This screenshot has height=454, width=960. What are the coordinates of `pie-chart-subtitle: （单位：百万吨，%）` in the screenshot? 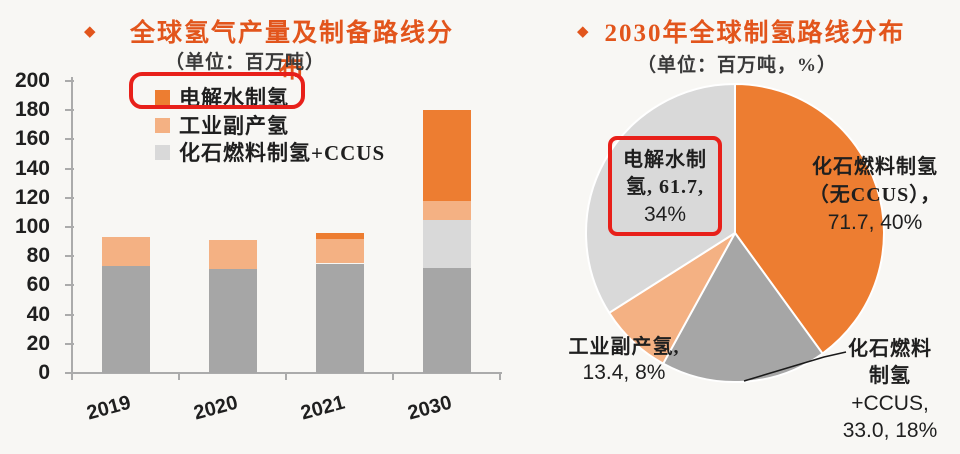 It's located at (737, 65).